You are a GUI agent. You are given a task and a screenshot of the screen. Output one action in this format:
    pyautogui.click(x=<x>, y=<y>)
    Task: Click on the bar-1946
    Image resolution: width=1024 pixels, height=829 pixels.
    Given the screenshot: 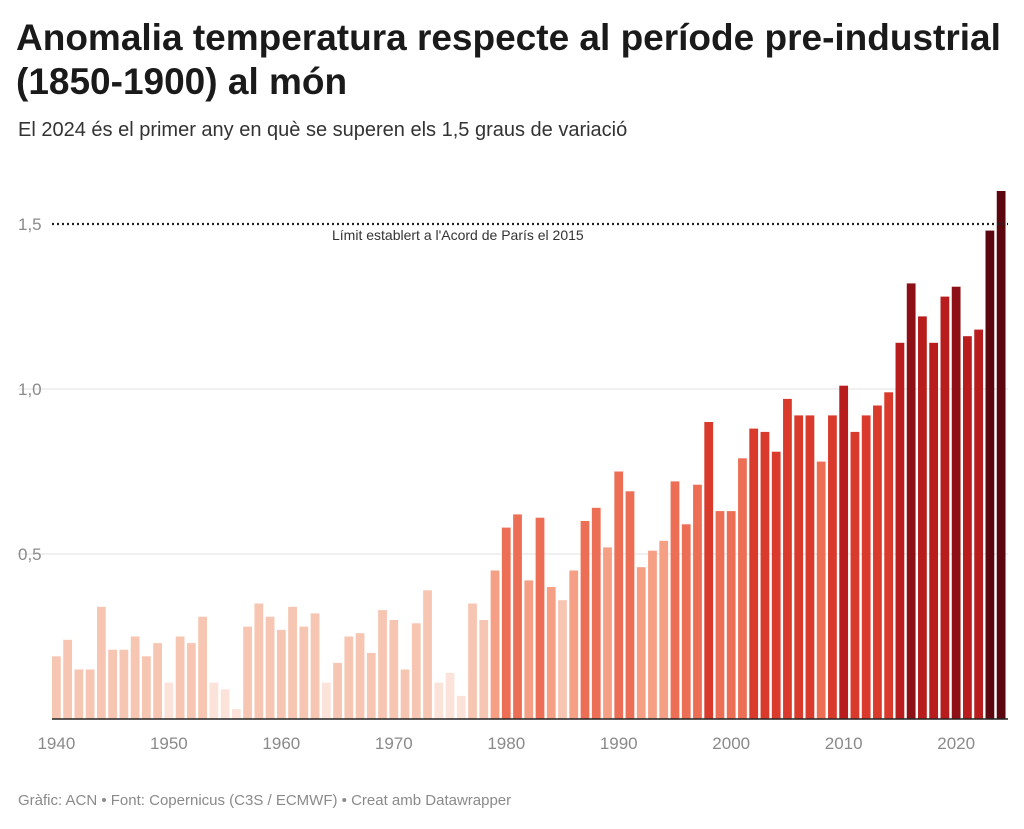 What is the action you would take?
    pyautogui.click(x=124, y=684)
    